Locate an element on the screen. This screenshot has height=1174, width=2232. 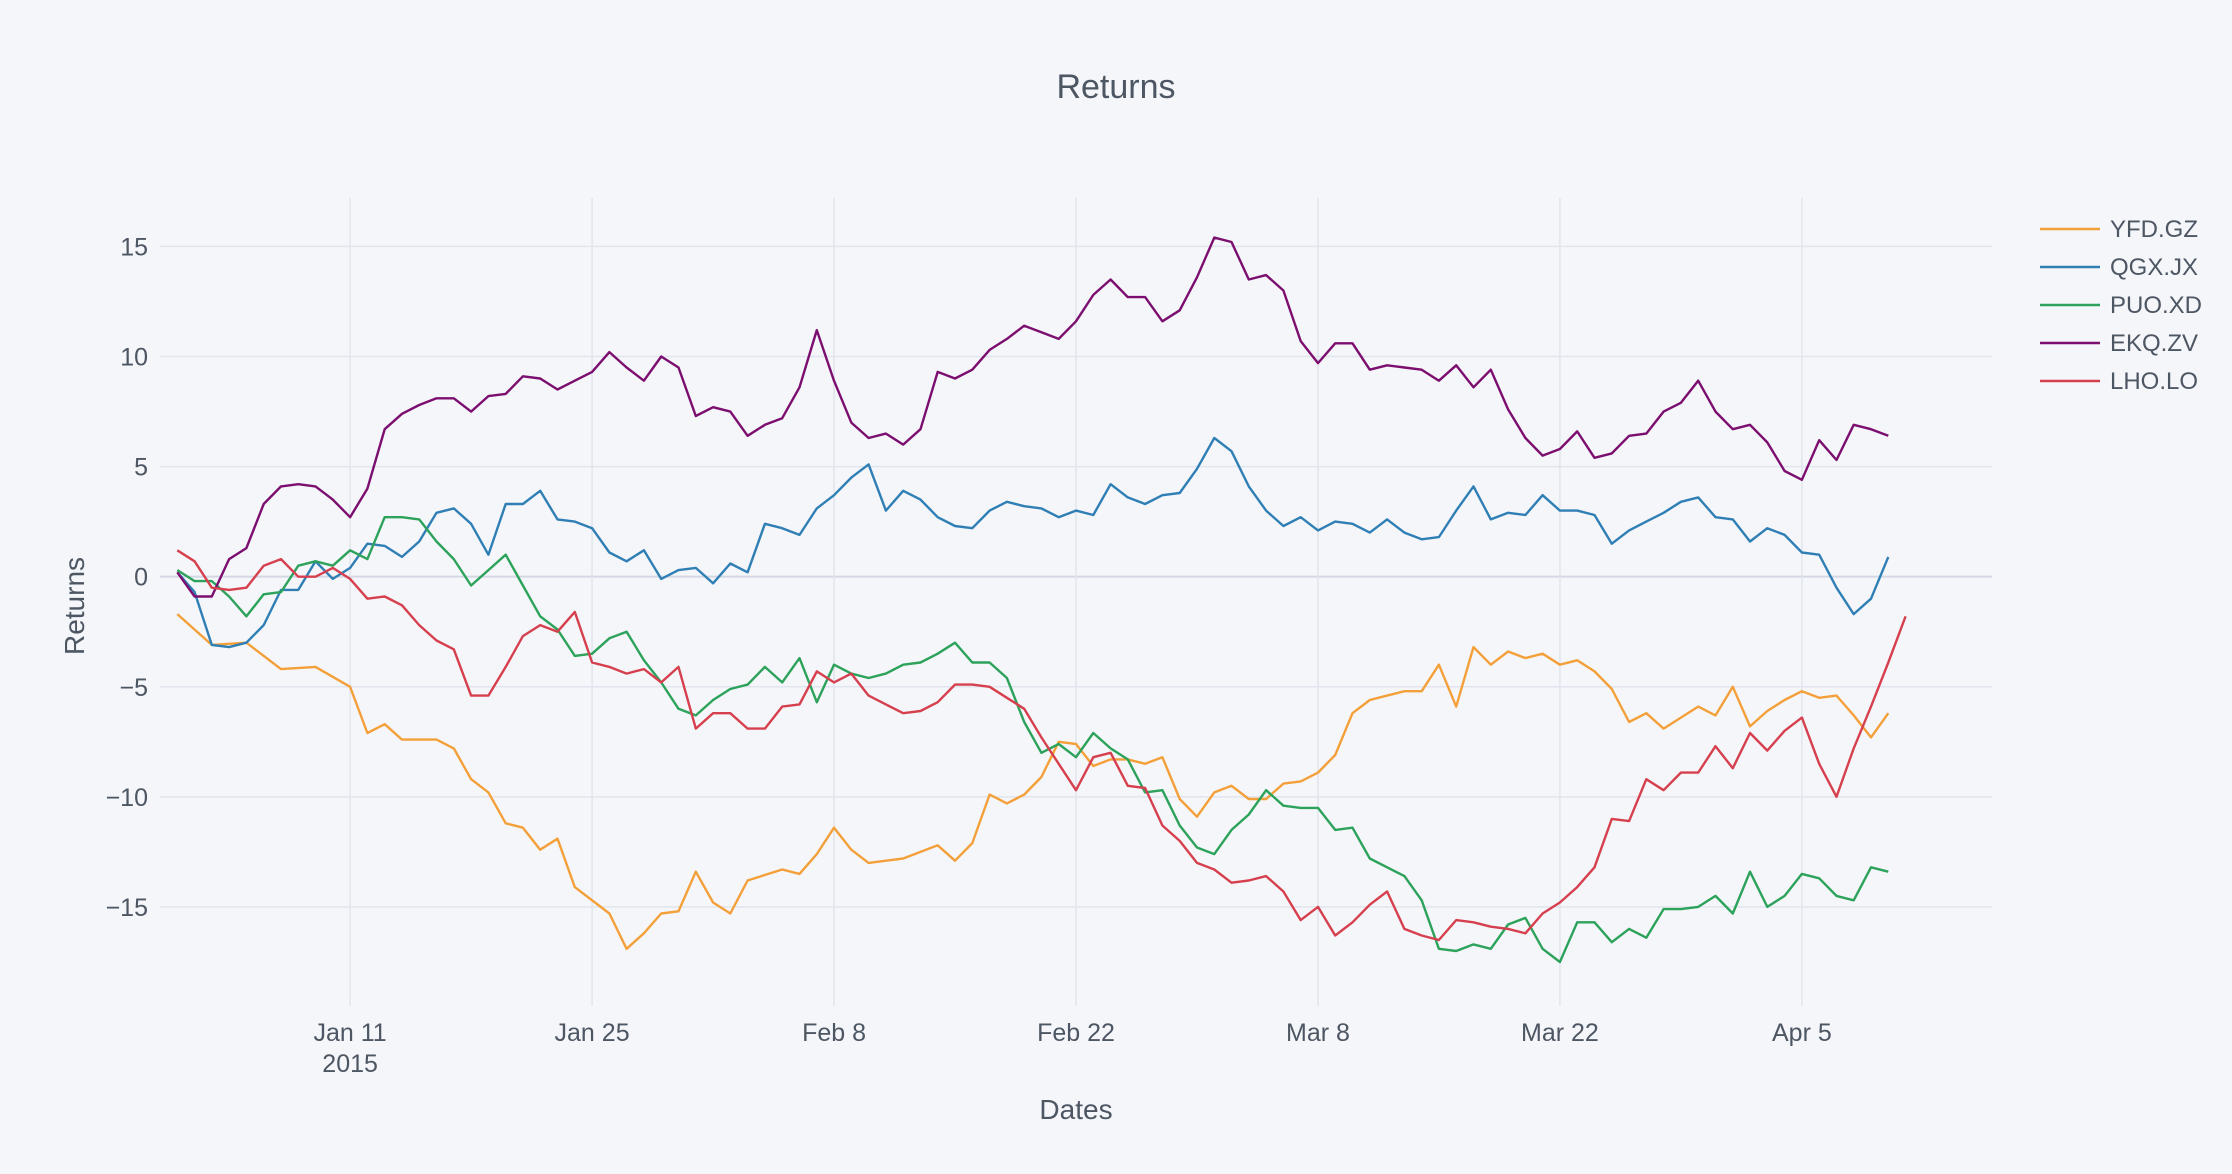
x-tick-label: Jan 11 is located at coordinates (350, 1033).